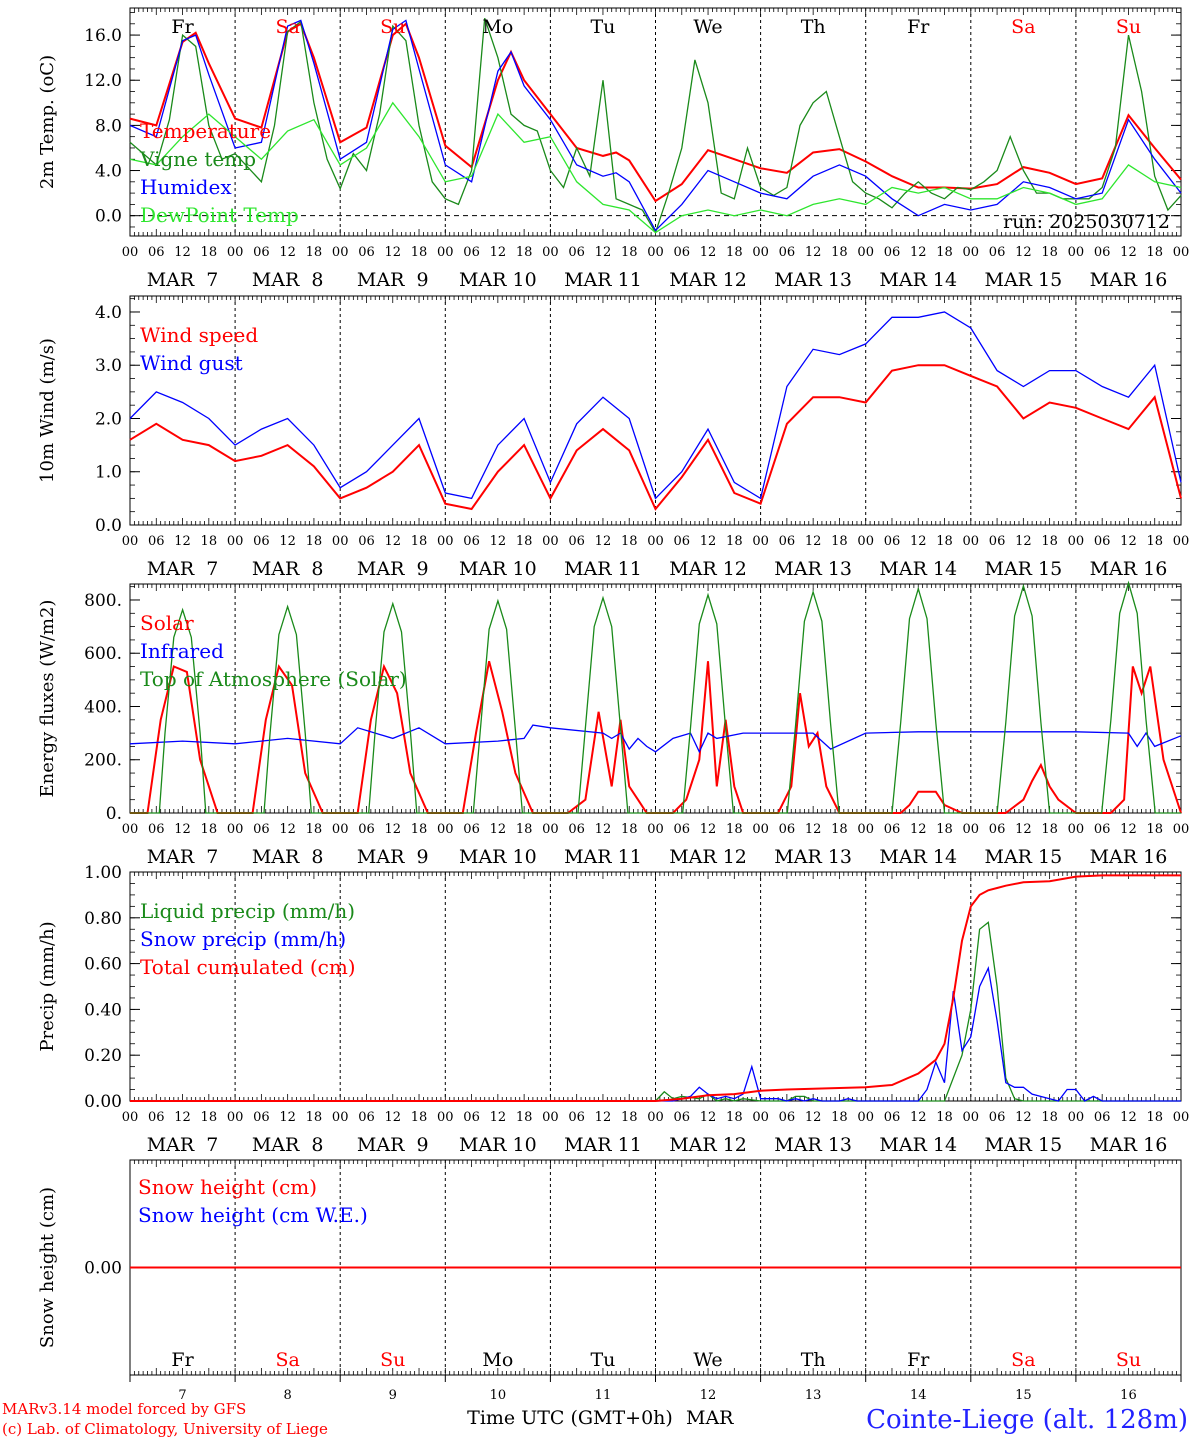  Describe the element at coordinates (1023, 280) in the screenshot. I see `date-label: MAR 15` at that location.